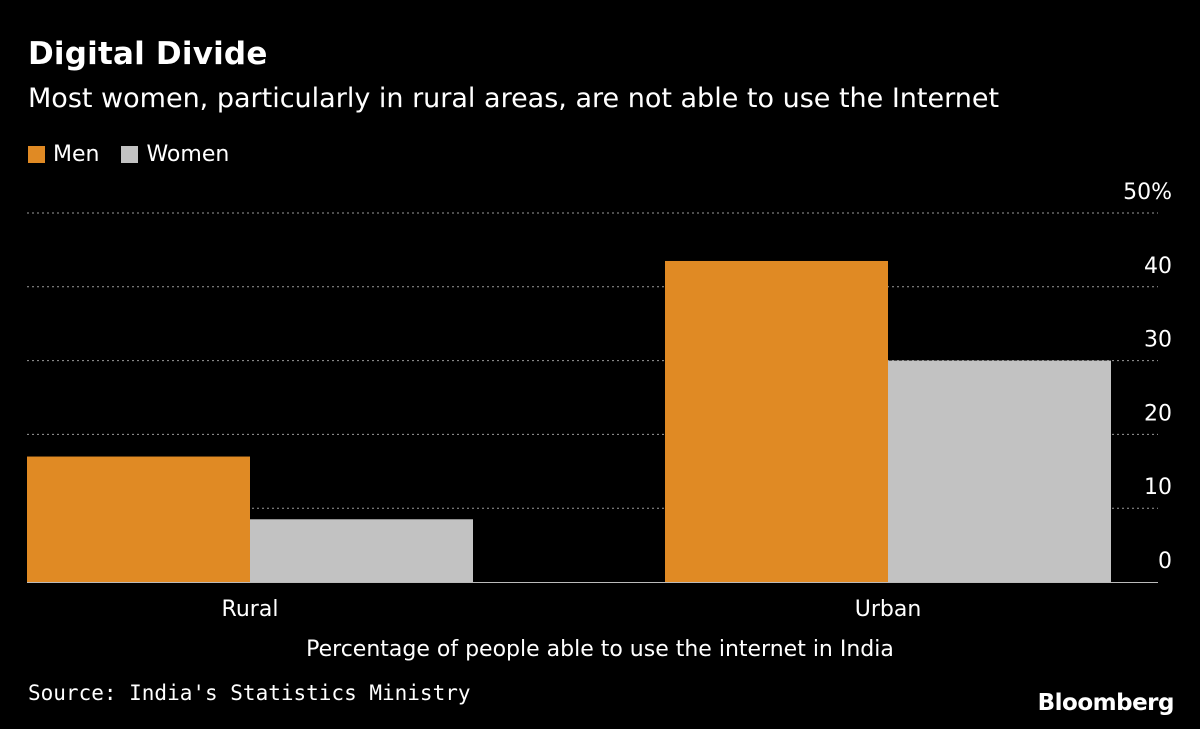 Image resolution: width=1200 pixels, height=729 pixels. Describe the element at coordinates (1106, 703) in the screenshot. I see `bloomberg-logo: Bloomberg` at that location.